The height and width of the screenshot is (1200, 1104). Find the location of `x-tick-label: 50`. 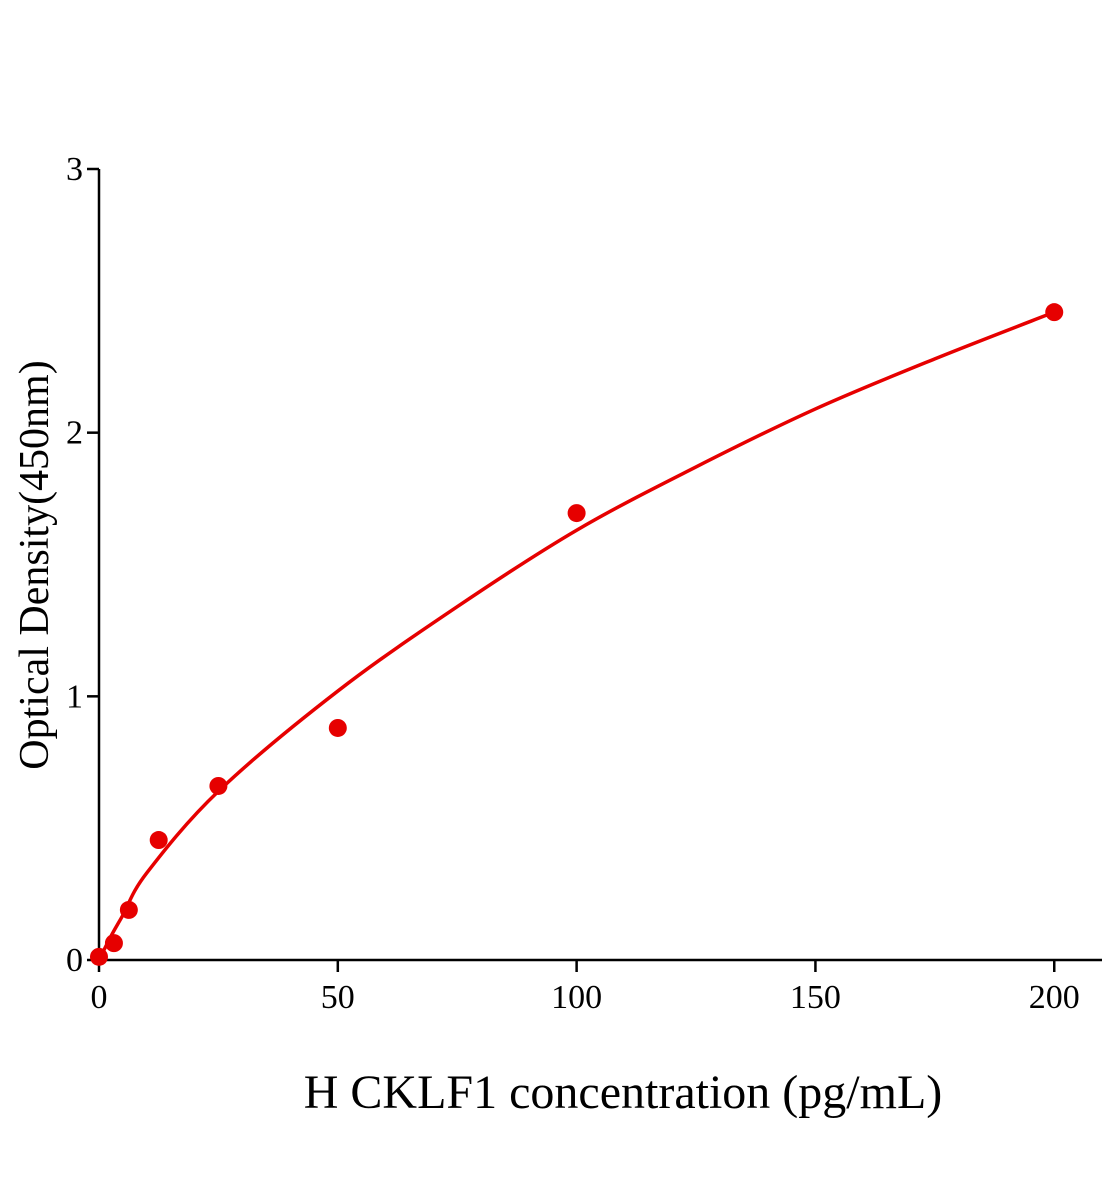

x-tick-label: 50 is located at coordinates (338, 997).